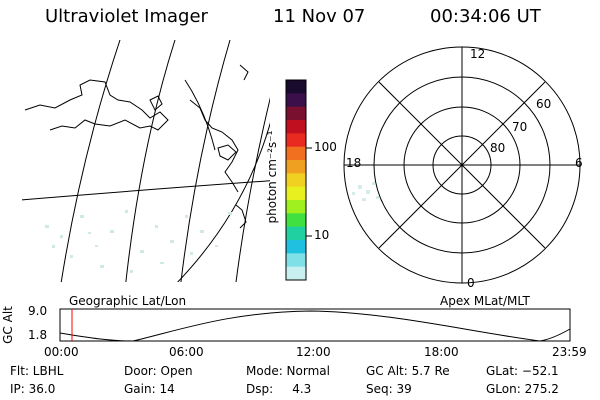  I want to click on info-door: Door: Open, so click(158, 371).